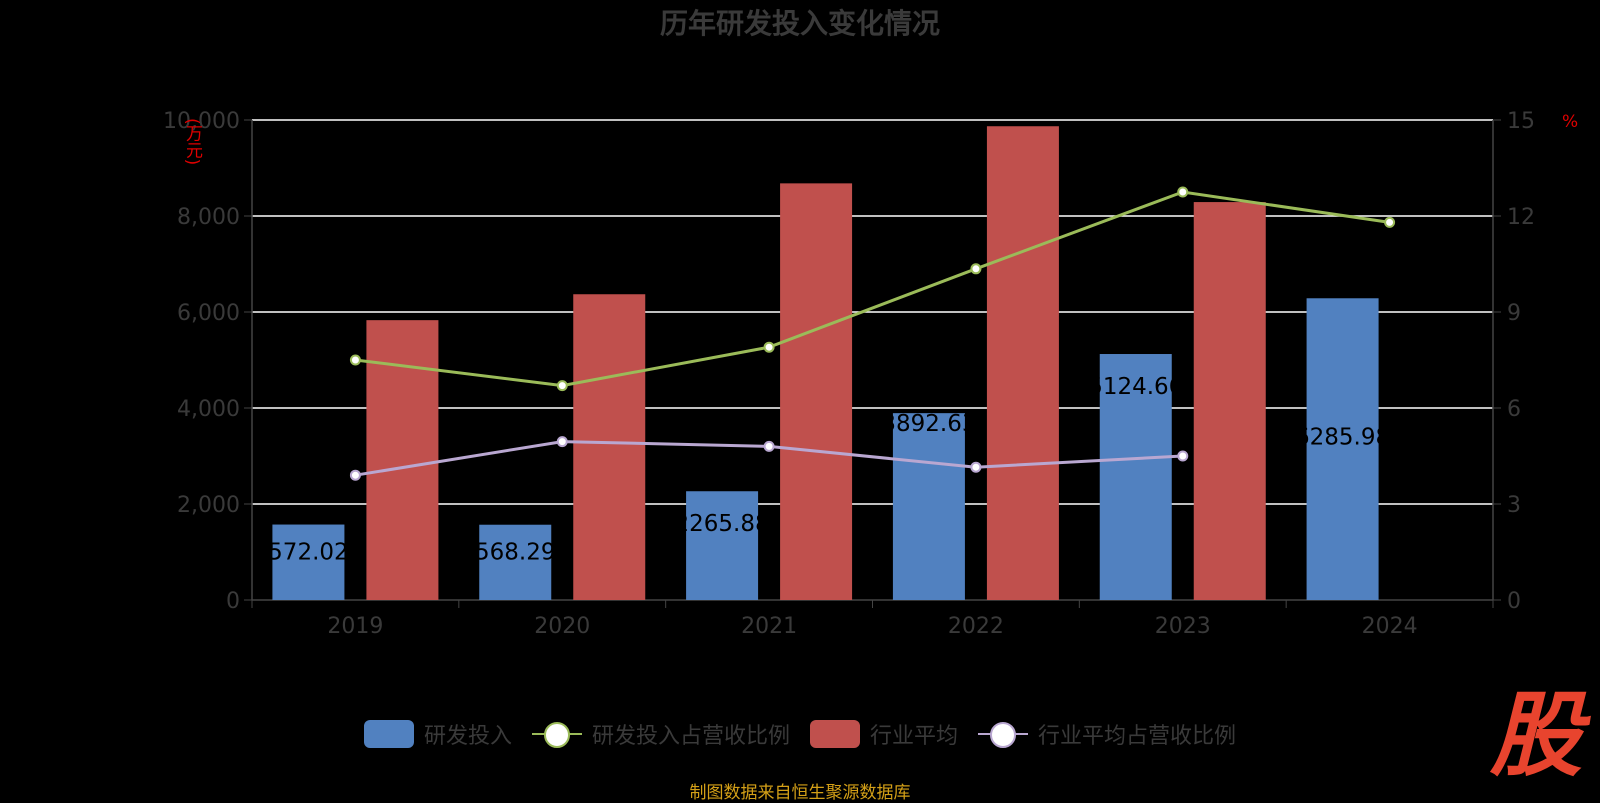 The width and height of the screenshot is (1600, 803). What do you see at coordinates (208, 217) in the screenshot?
I see `left-tick-label: 8,000` at bounding box center [208, 217].